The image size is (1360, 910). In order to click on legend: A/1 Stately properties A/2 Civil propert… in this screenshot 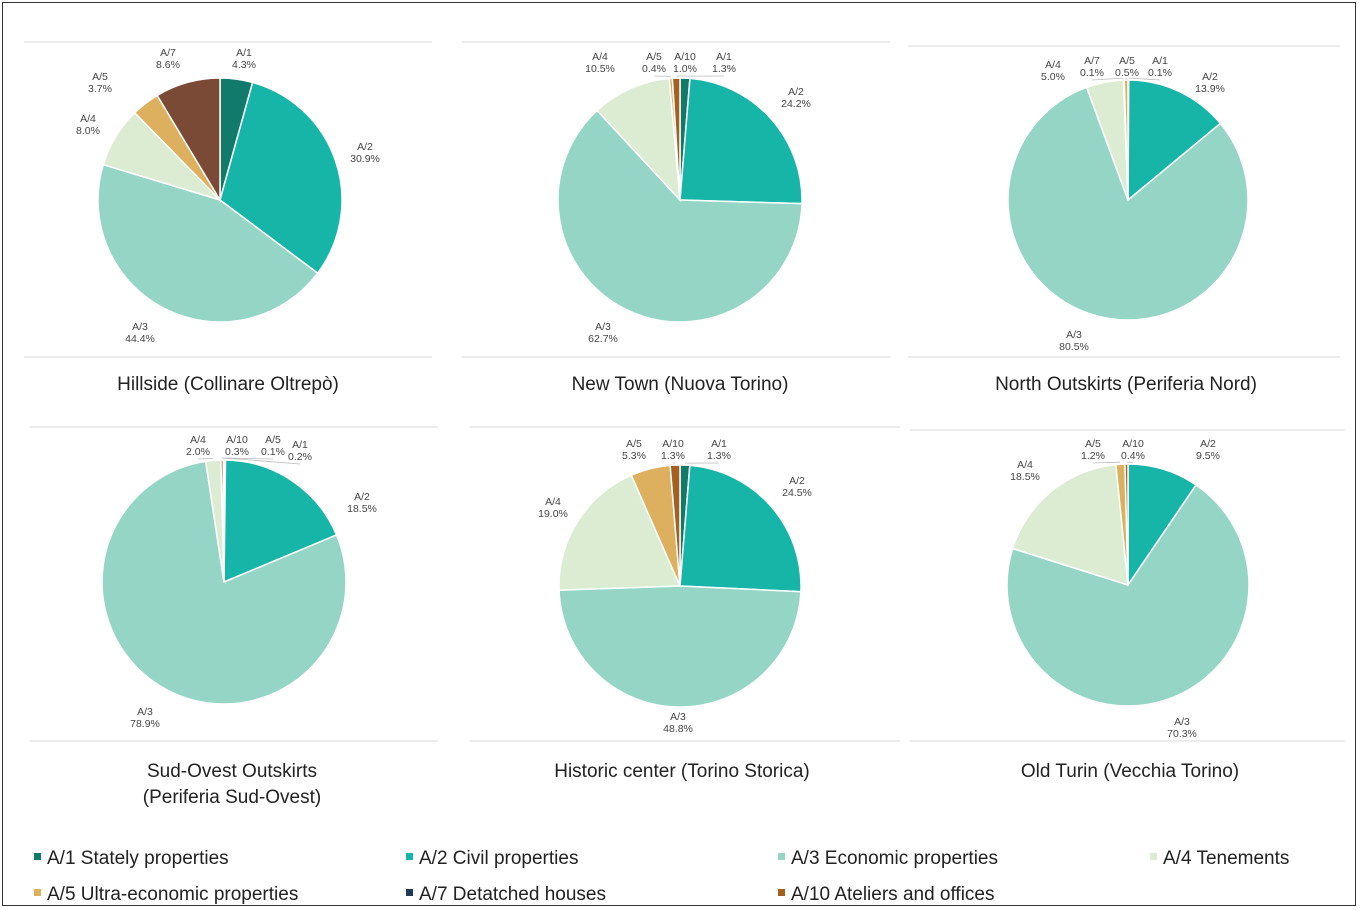, I will do `click(680, 873)`.